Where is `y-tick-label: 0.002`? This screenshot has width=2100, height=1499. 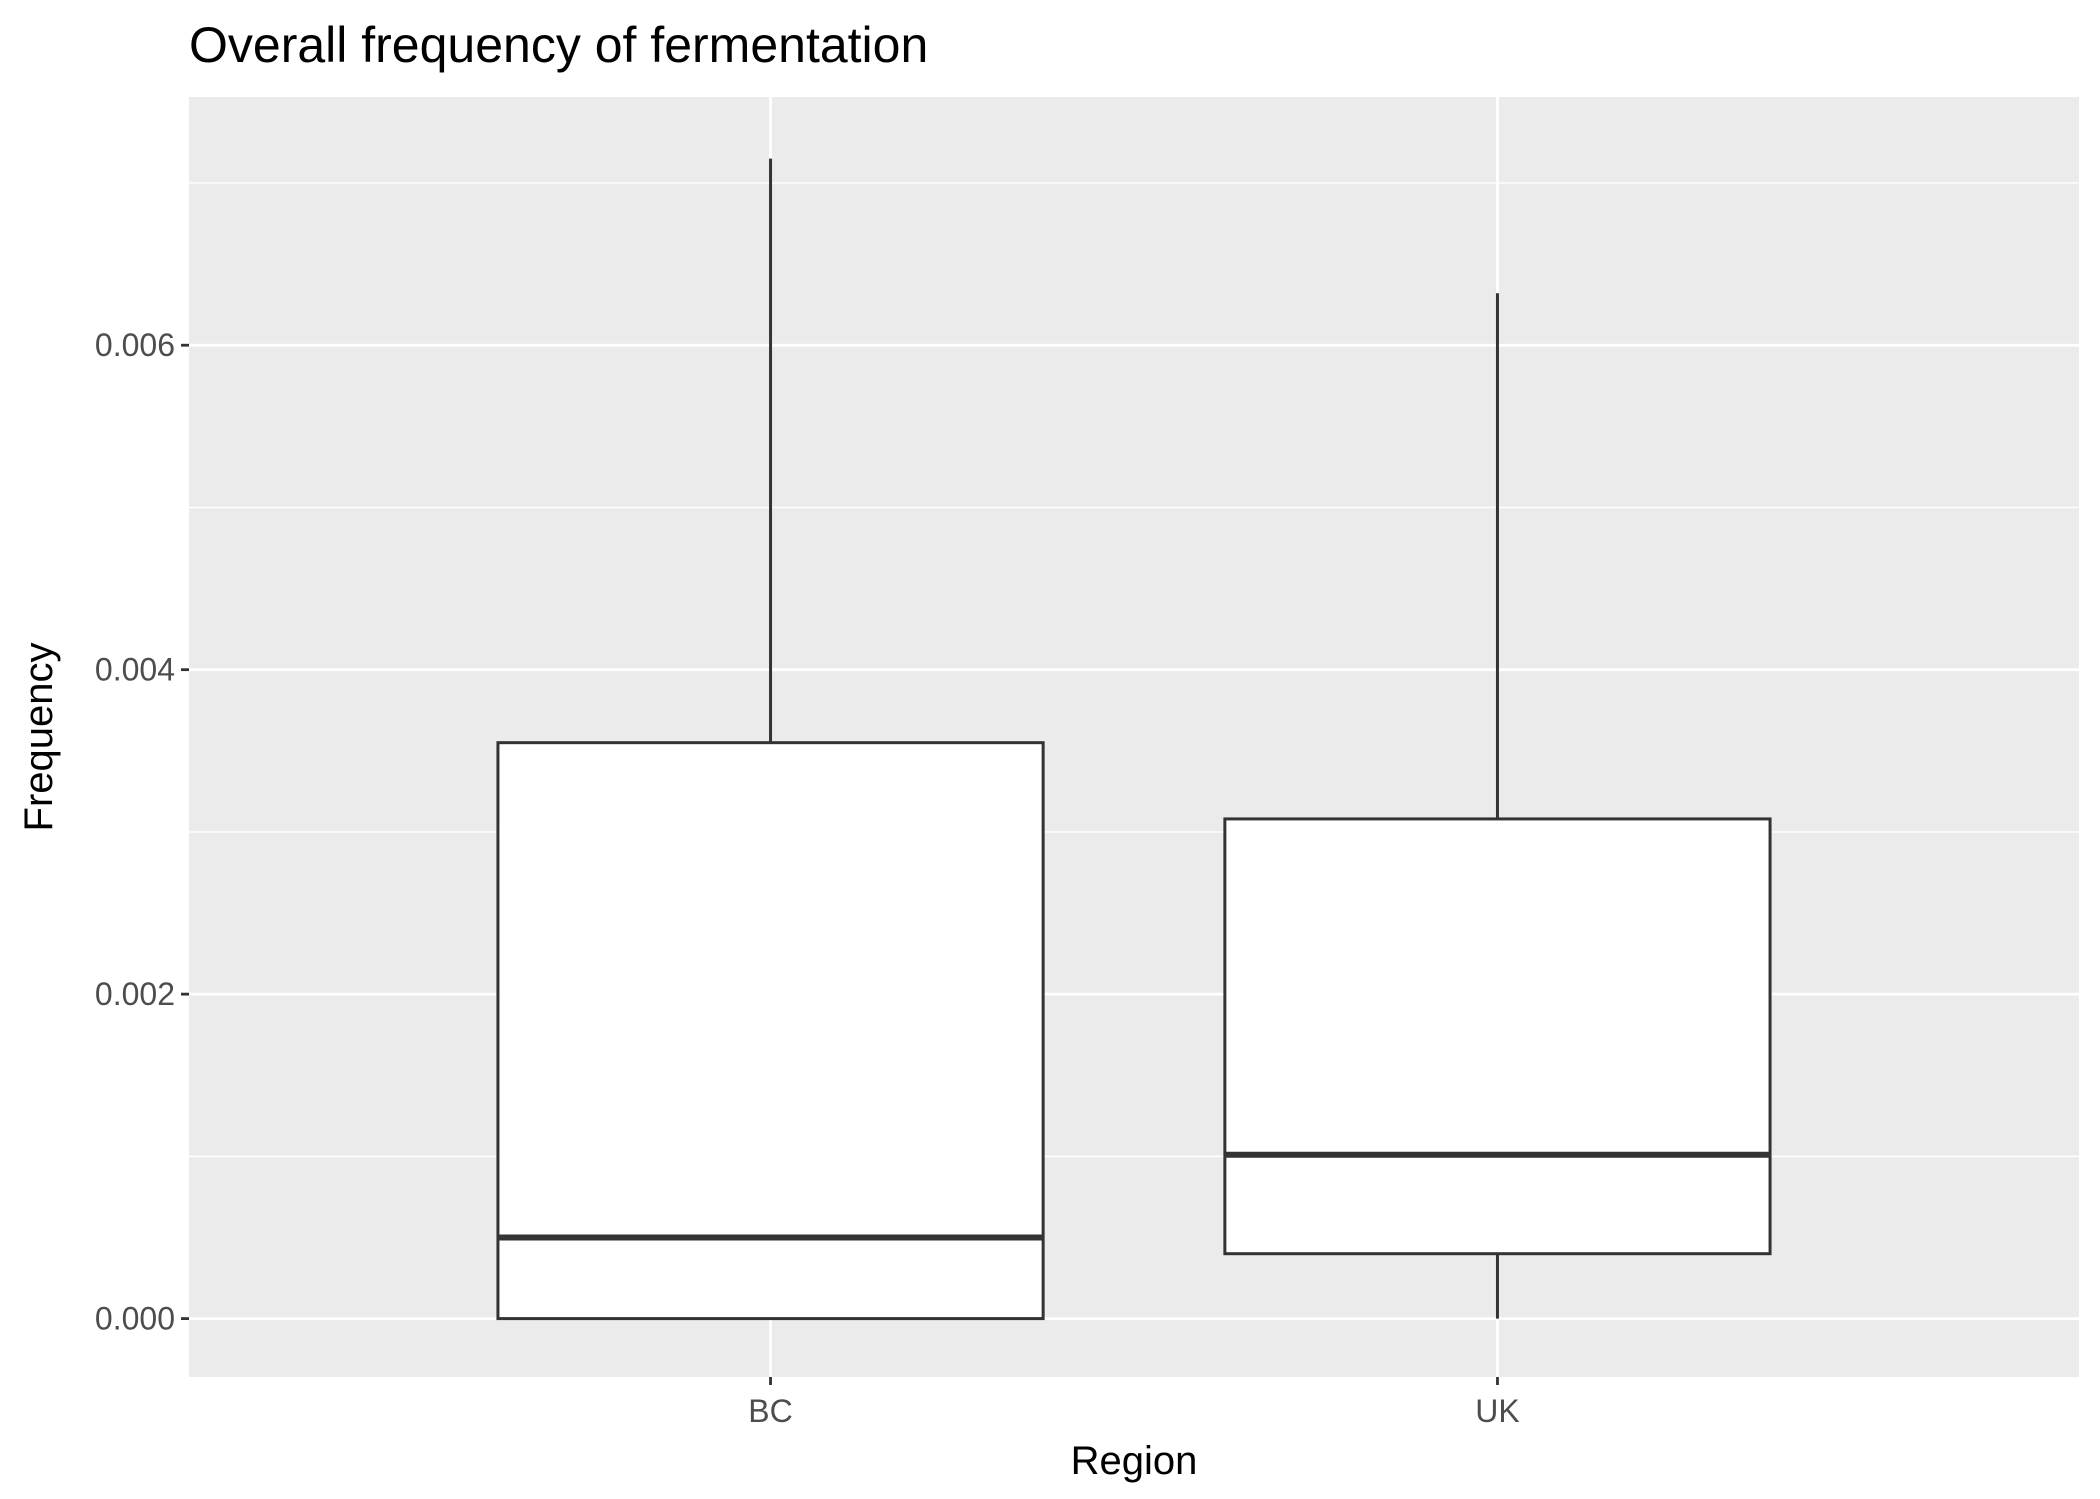 y-tick-label: 0.002 is located at coordinates (135, 994).